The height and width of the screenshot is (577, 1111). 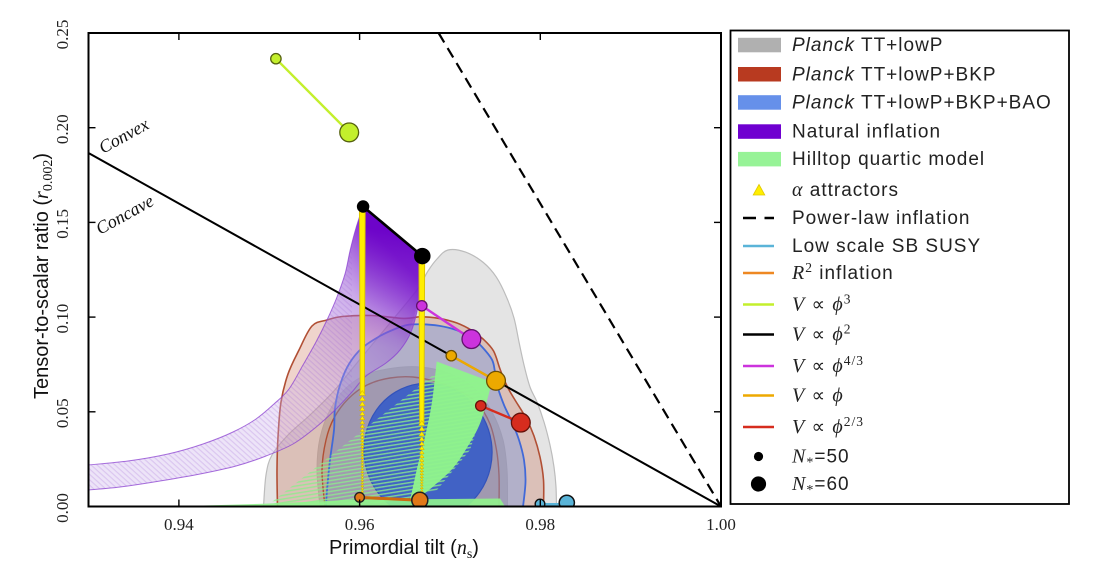 What do you see at coordinates (818, 396) in the screenshot?
I see `svg-text: V ∝ ϕ` at bounding box center [818, 396].